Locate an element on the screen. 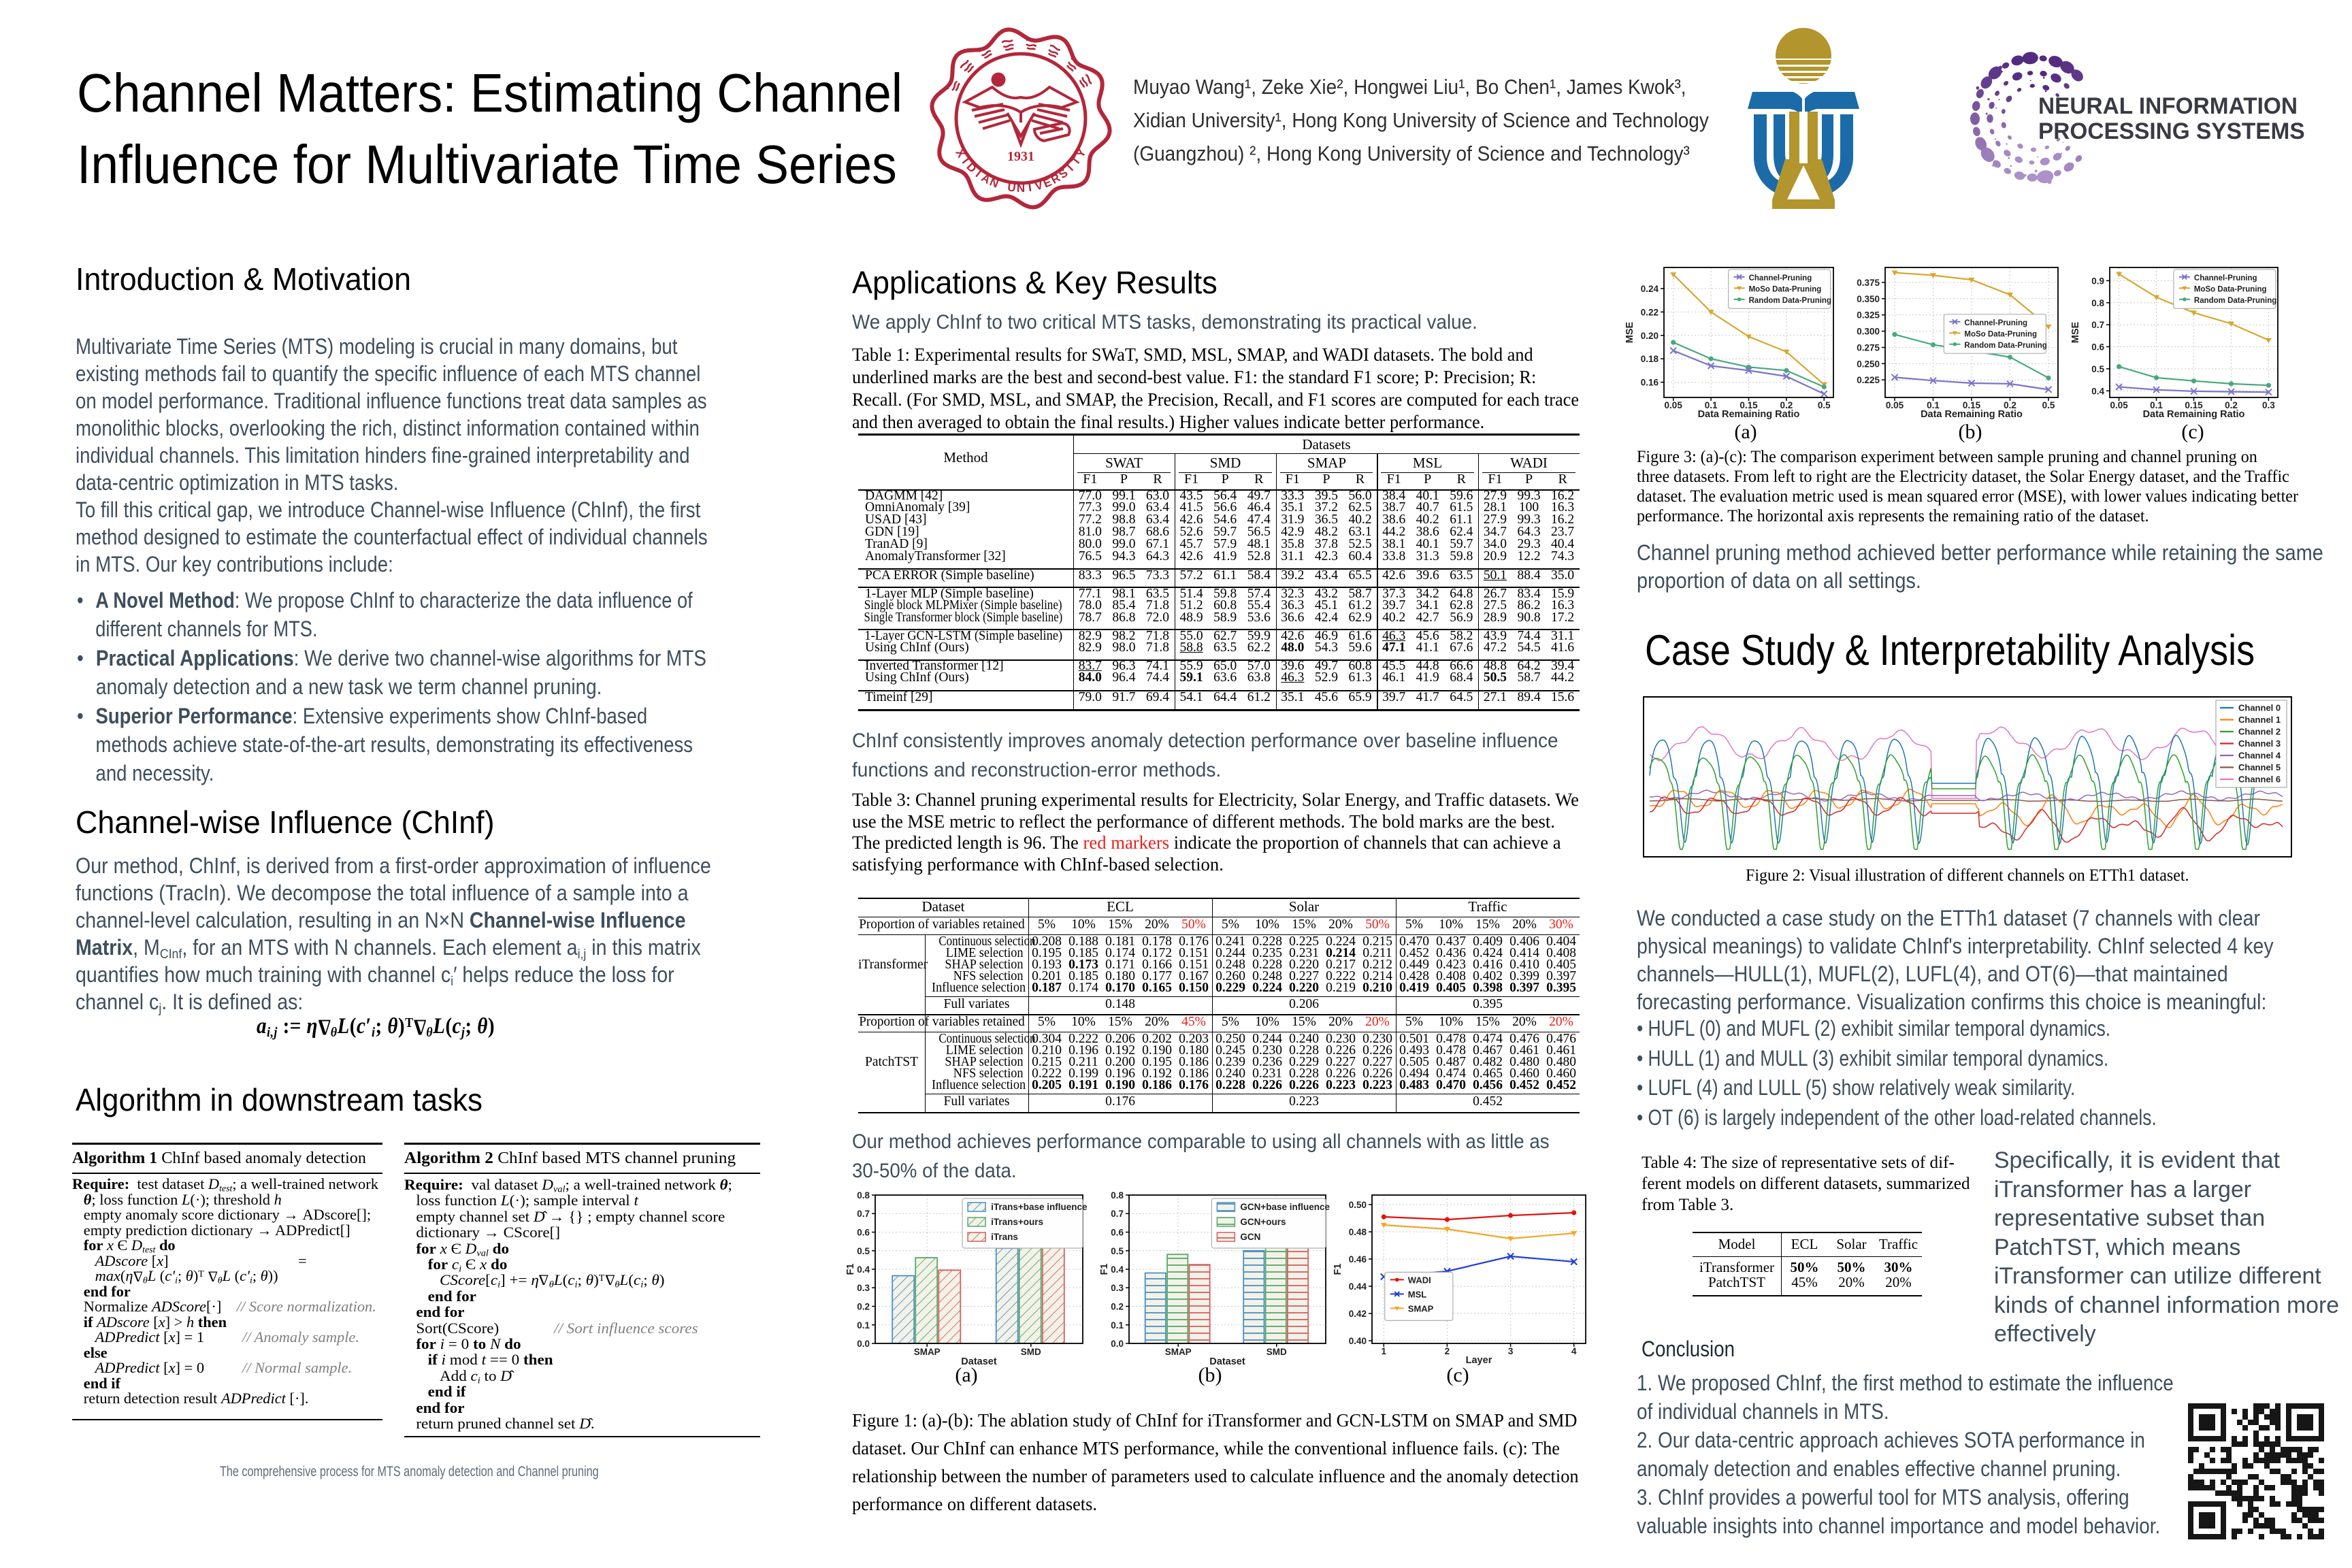  svg-text: Channel 2 is located at coordinates (2259, 732).